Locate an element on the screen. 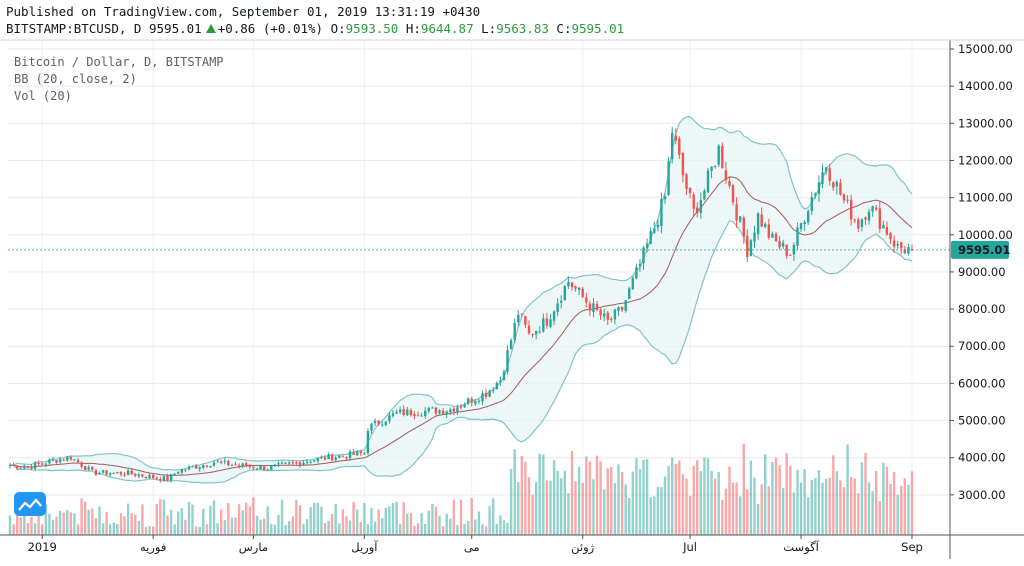  triangle-up-icon is located at coordinates (210, 28).